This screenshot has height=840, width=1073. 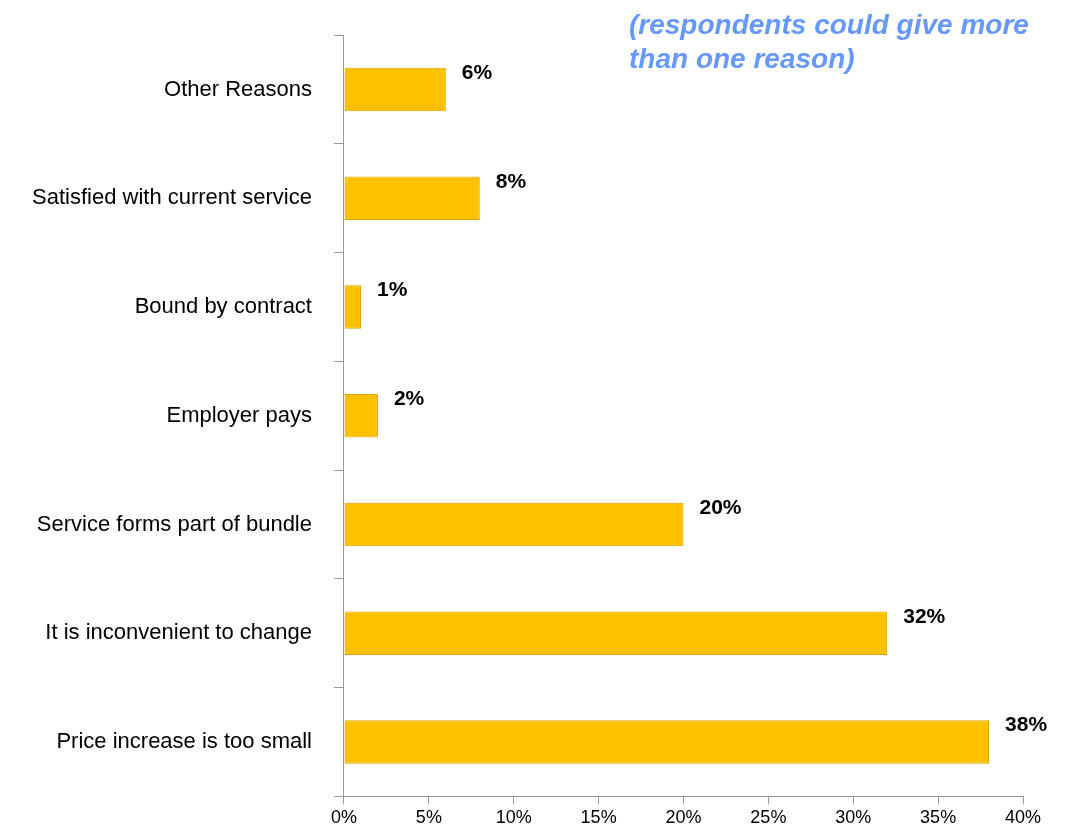 I want to click on data-label: 1%, so click(x=392, y=289).